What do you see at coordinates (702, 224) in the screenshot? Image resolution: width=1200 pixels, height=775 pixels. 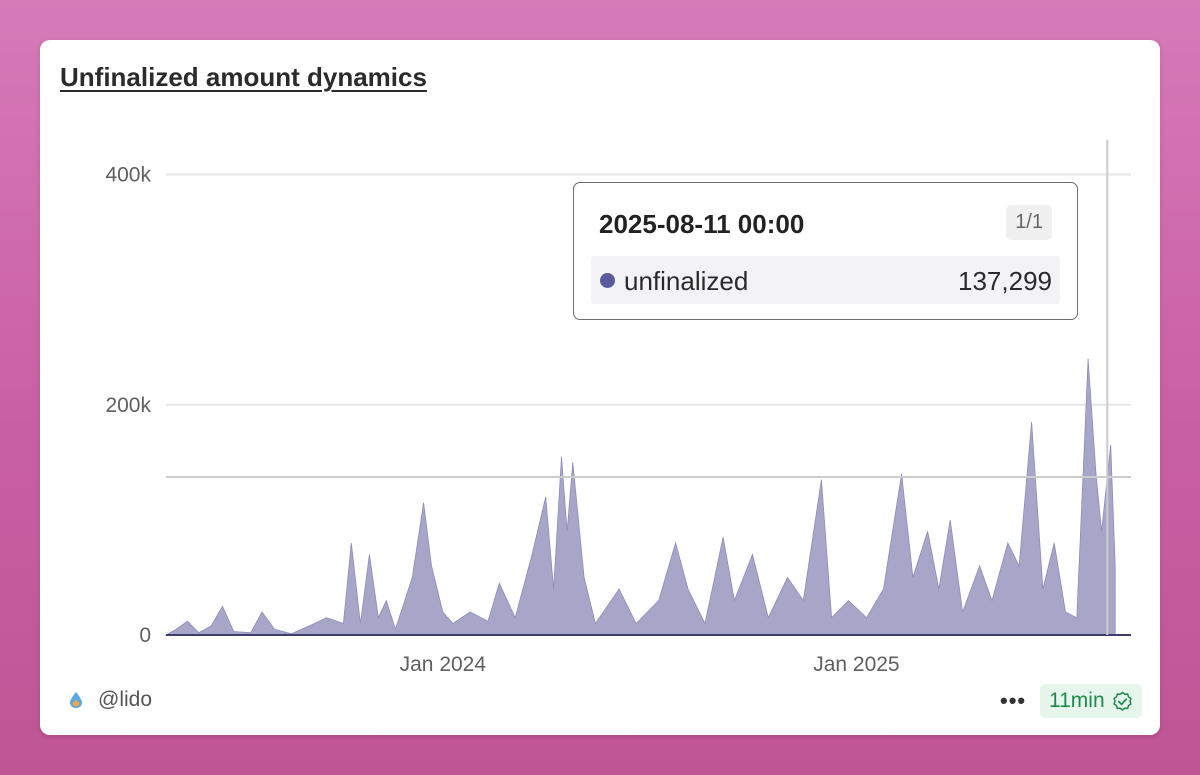 I see `tooltip-date: 2025-08-11 00:00` at bounding box center [702, 224].